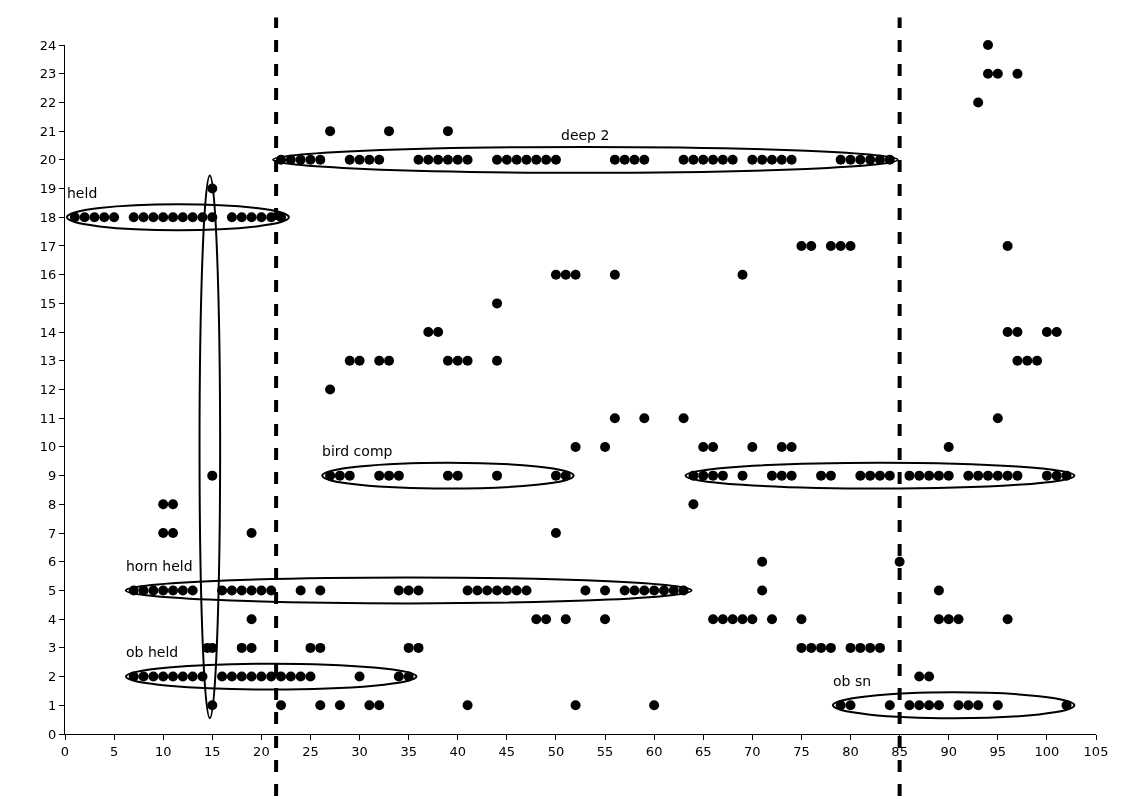 Image resolution: width=1142 pixels, height=799 pixels. I want to click on series-label: held, so click(82, 193).